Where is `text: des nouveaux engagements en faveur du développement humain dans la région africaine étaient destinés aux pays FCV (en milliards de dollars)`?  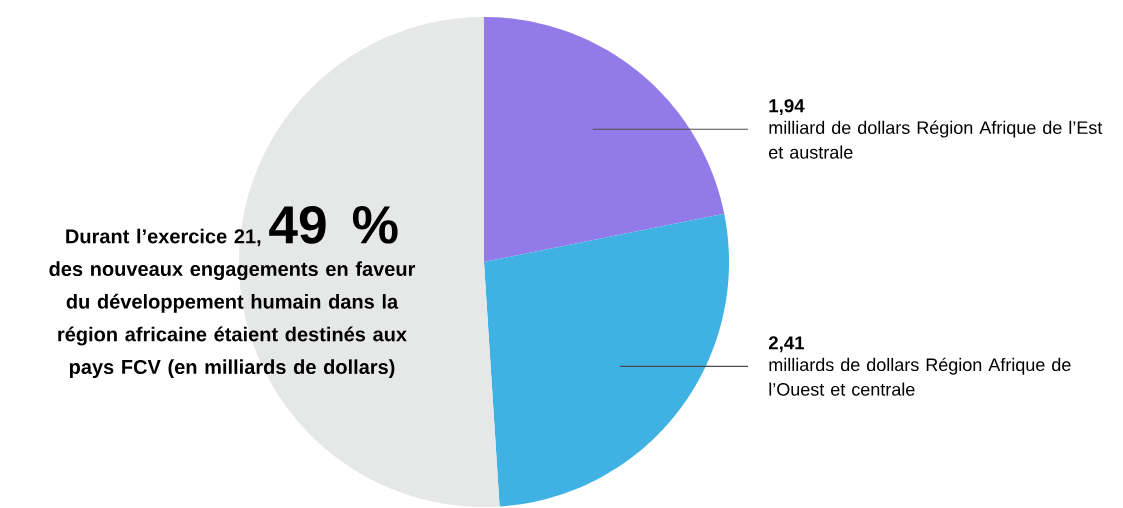 text: des nouveaux engagements en faveur du développement humain dans la région africaine étaient destinés aux pays FCV (en milliards de dollars) is located at coordinates (232, 319).